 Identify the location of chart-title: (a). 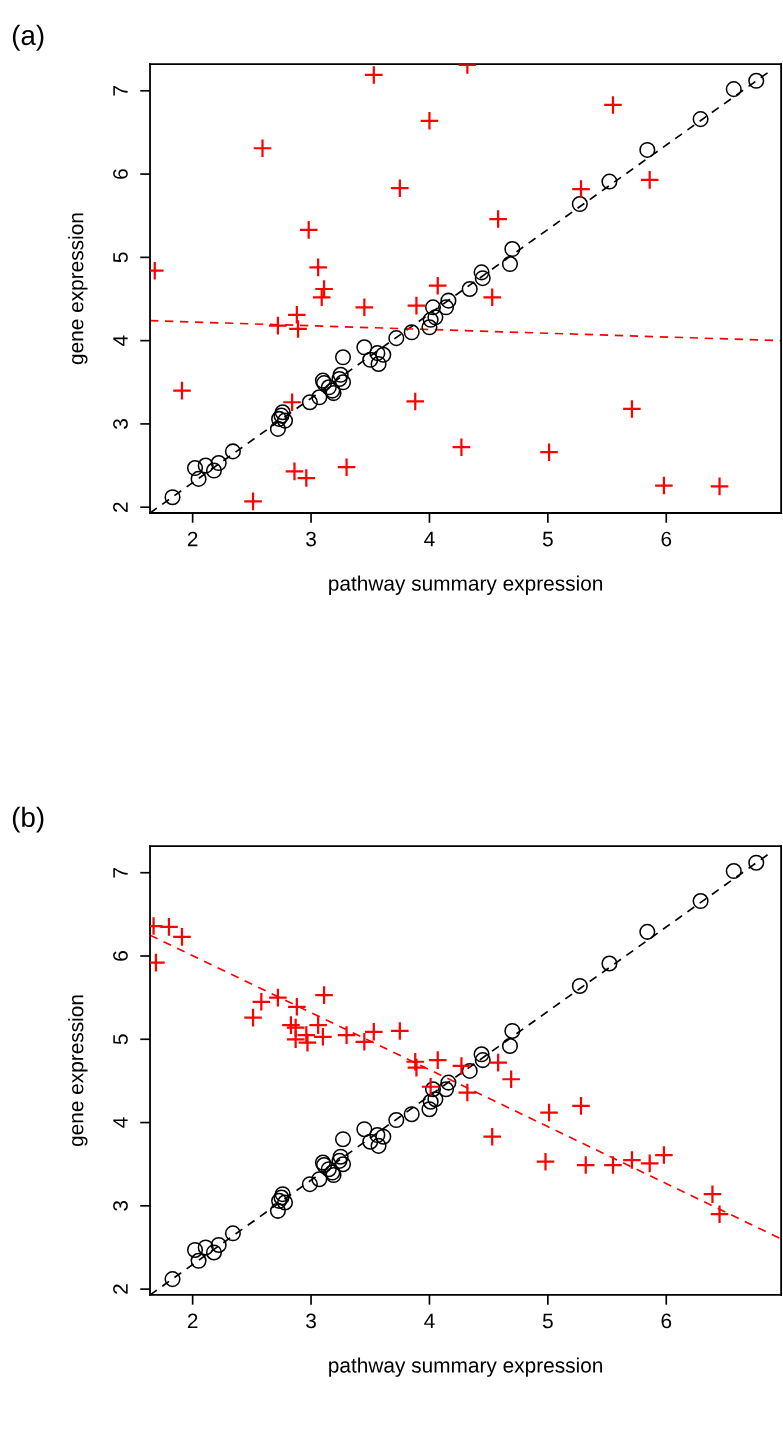
(28, 37).